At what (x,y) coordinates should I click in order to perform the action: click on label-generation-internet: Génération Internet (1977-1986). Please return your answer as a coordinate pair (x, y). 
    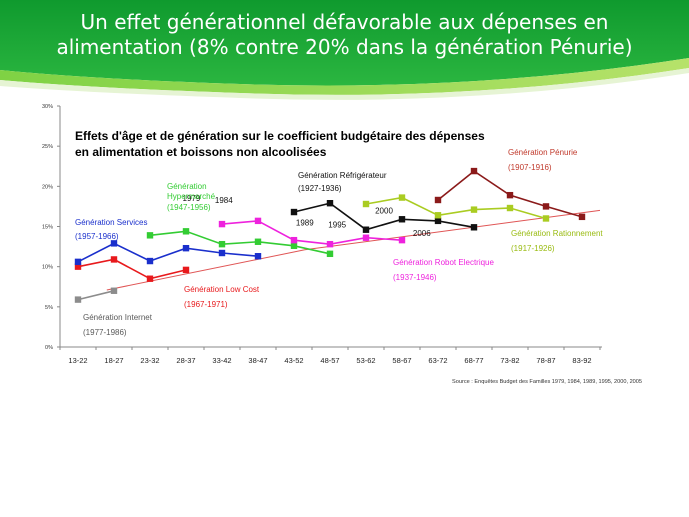
    Looking at the image, I should click on (117, 325).